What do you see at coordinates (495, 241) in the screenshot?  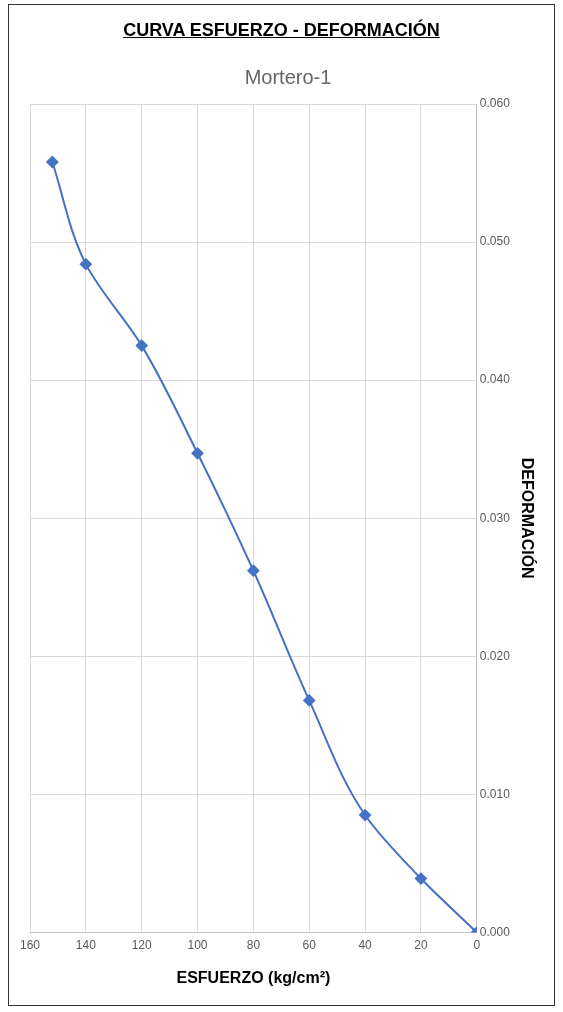 I see `y-tick-label: 0.050` at bounding box center [495, 241].